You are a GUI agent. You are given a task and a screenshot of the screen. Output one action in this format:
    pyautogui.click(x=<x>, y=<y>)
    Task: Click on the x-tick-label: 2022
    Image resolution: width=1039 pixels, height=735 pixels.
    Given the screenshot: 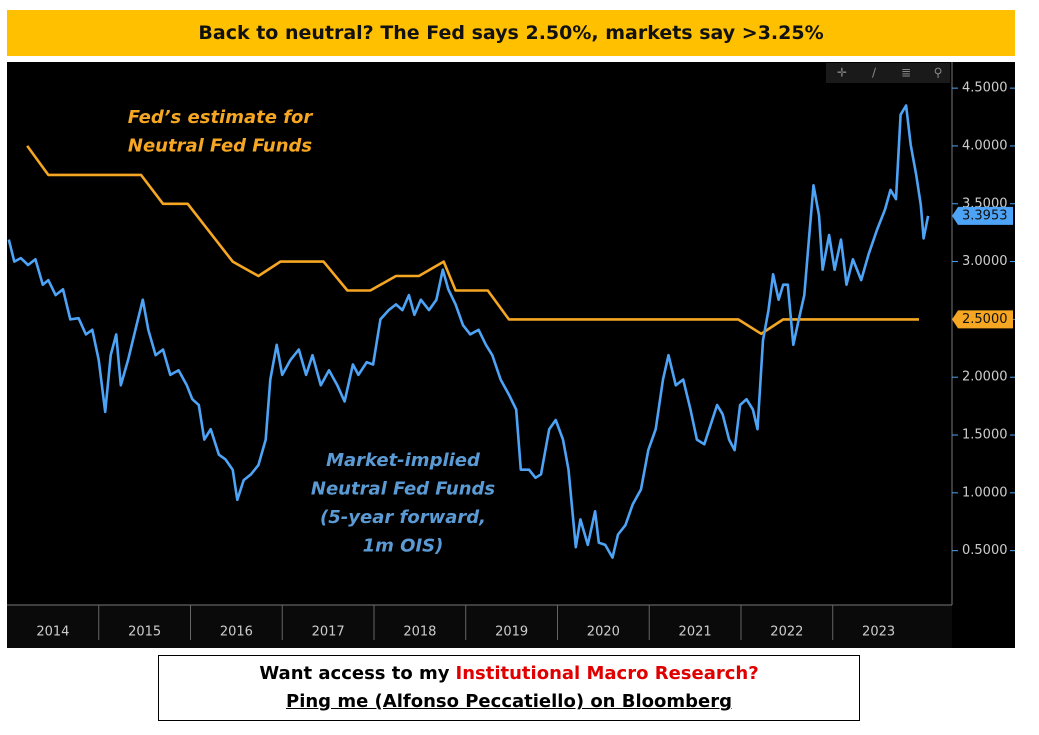 What is the action you would take?
    pyautogui.click(x=786, y=632)
    